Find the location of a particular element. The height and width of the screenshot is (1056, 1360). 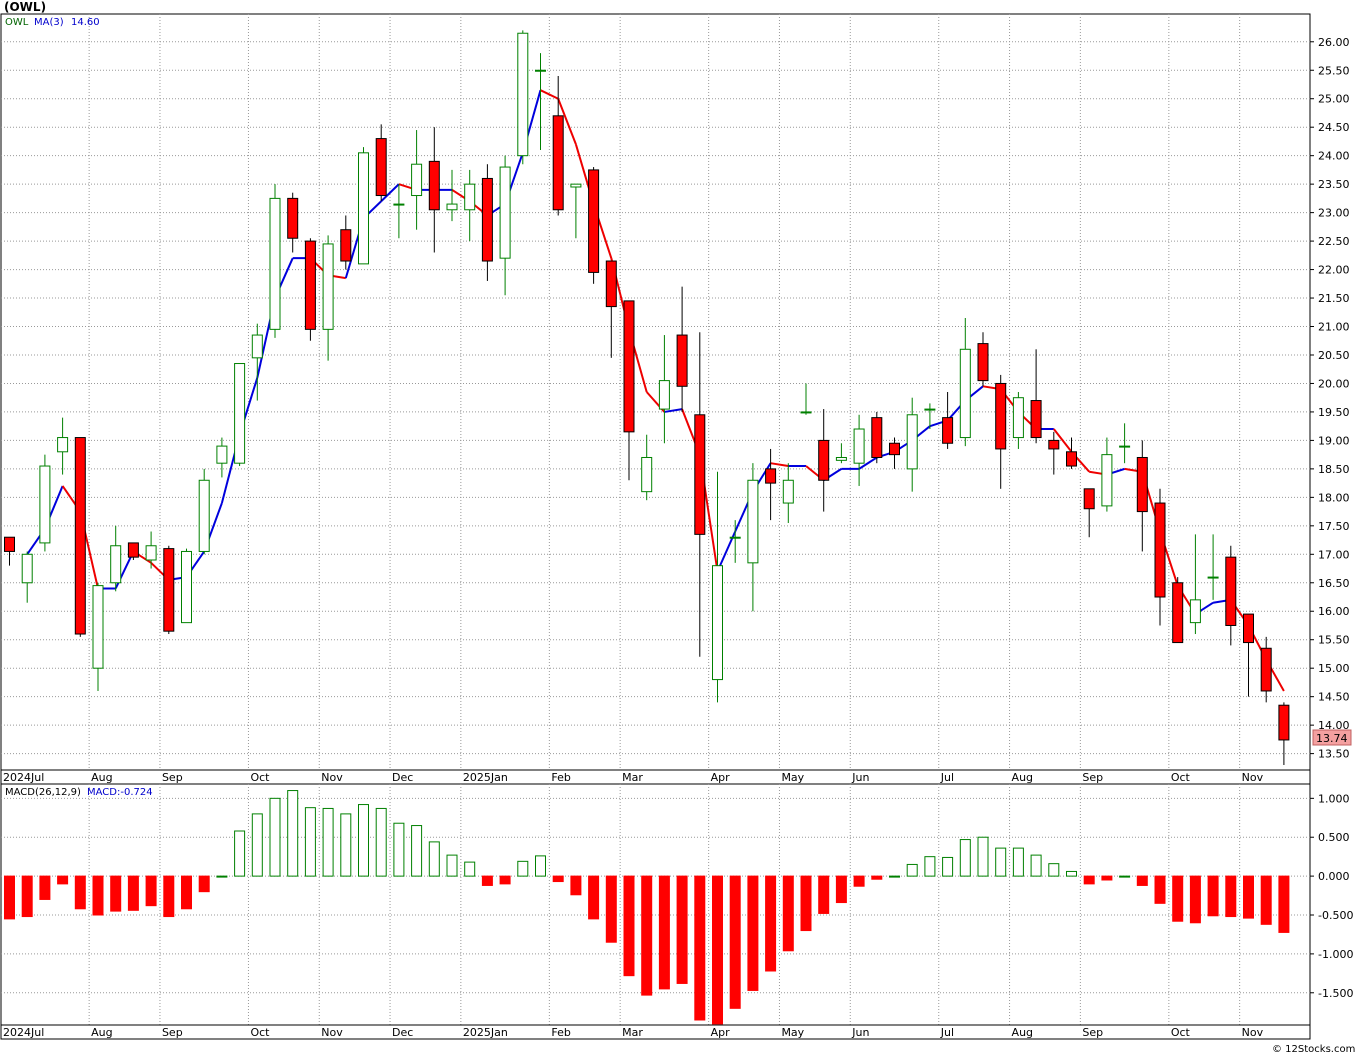

price-tick-label: 24.00 is located at coordinates (1334, 156).